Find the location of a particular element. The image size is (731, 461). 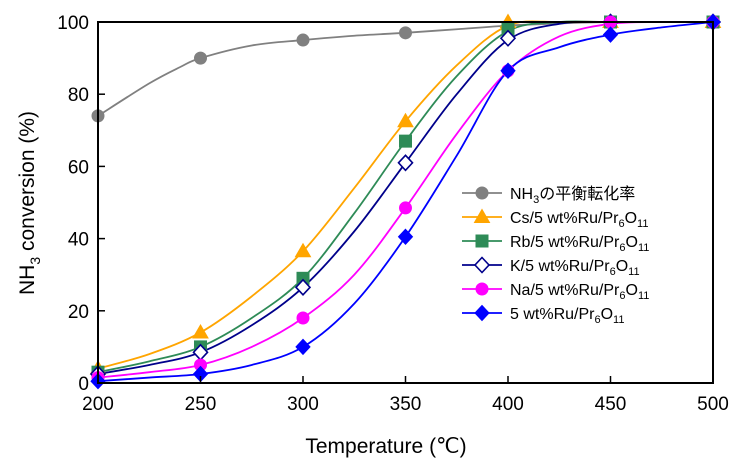

legend-label: Na/5 wt%Ru/Pr6O11 is located at coordinates (579, 292).